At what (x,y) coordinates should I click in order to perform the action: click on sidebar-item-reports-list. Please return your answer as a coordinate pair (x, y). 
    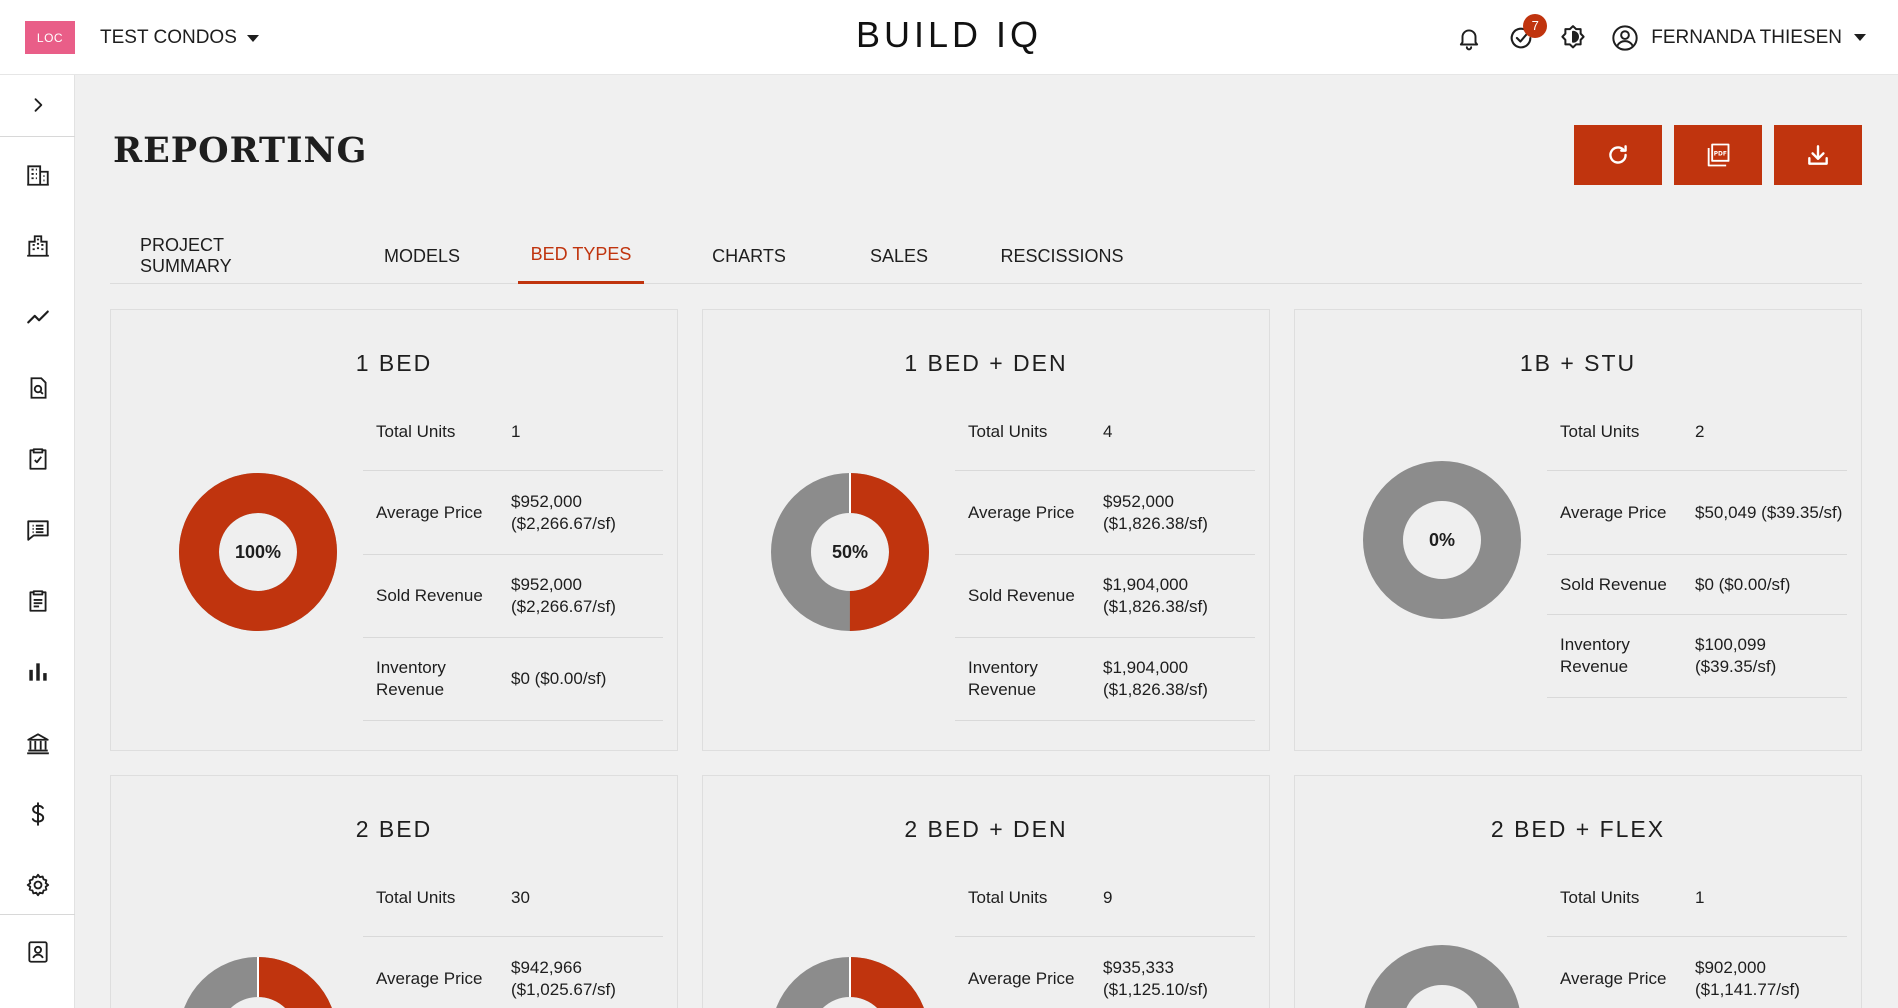
    Looking at the image, I should click on (37, 601).